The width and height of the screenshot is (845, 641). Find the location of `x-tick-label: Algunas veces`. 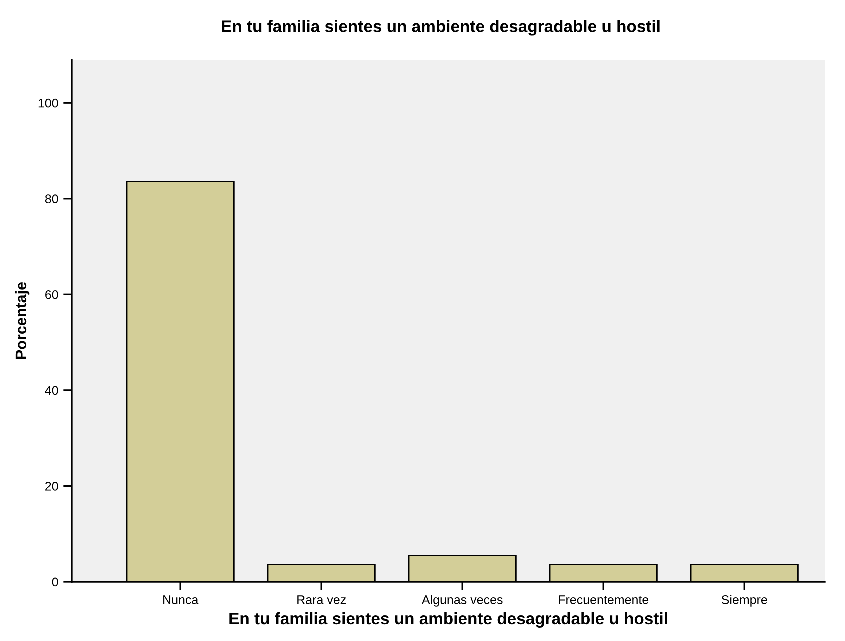

x-tick-label: Algunas veces is located at coordinates (462, 601).